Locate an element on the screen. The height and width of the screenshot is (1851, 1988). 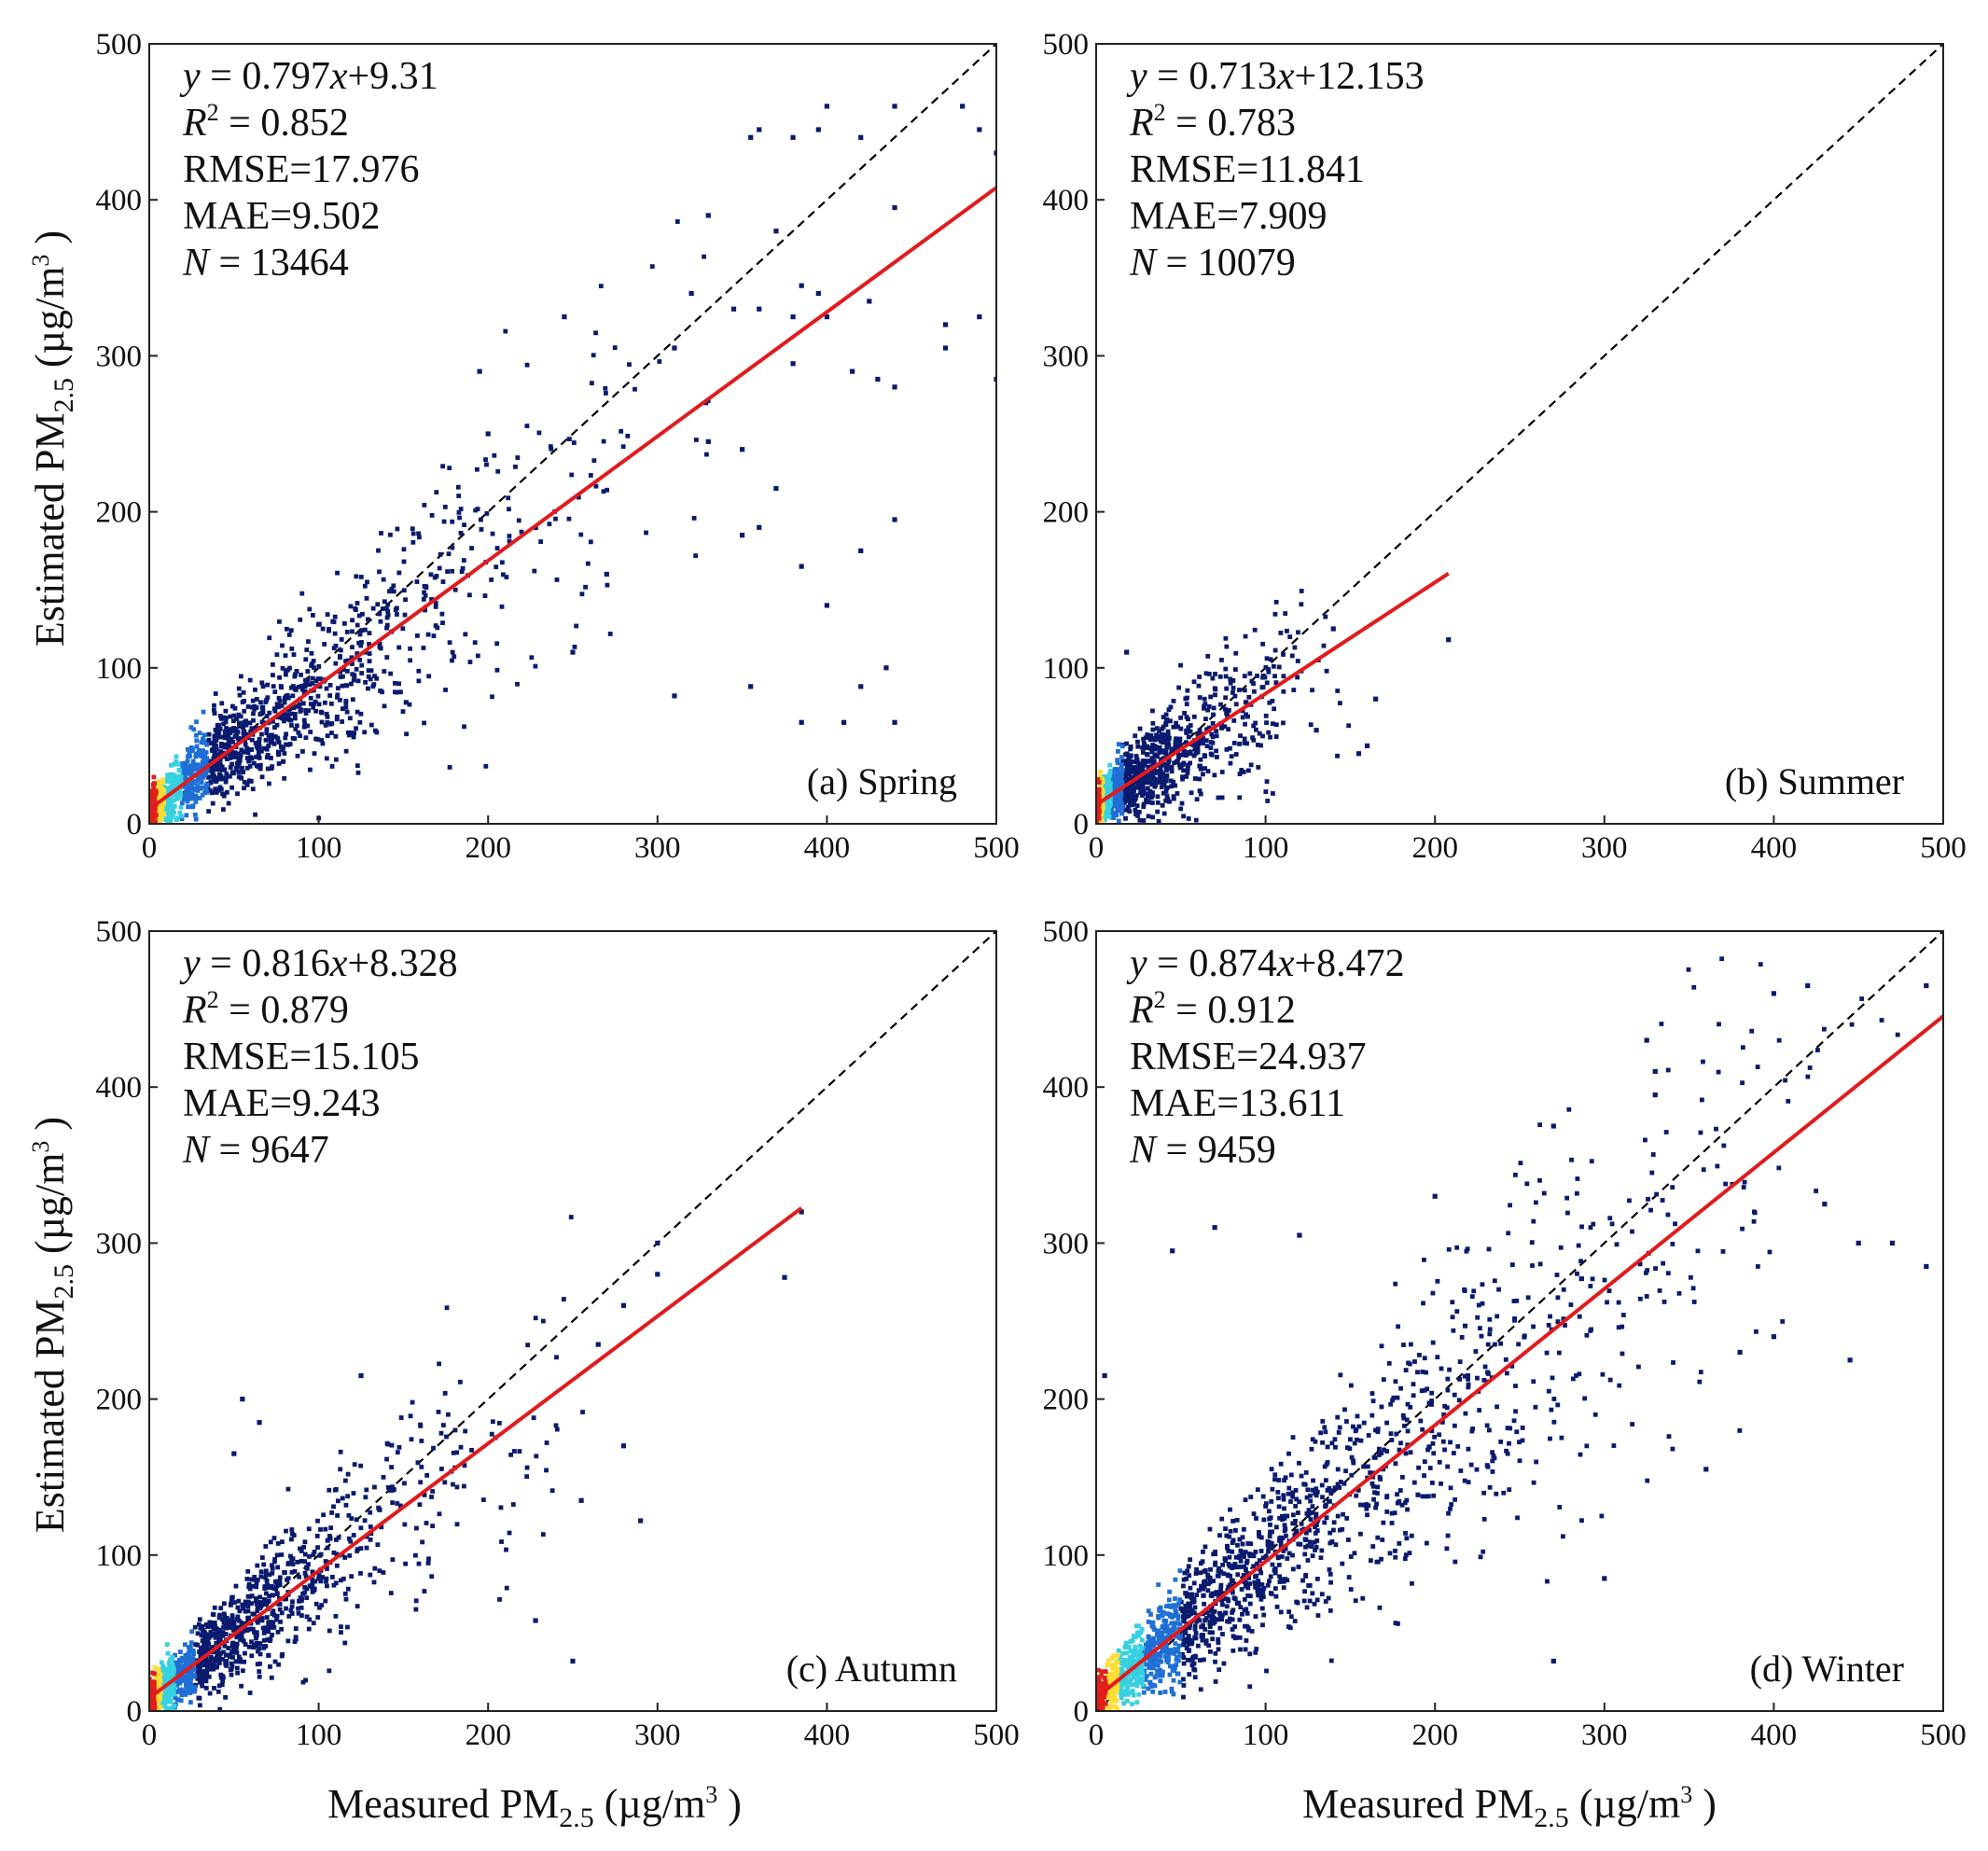
summer-y-tick-label: 500 is located at coordinates (1067, 45).